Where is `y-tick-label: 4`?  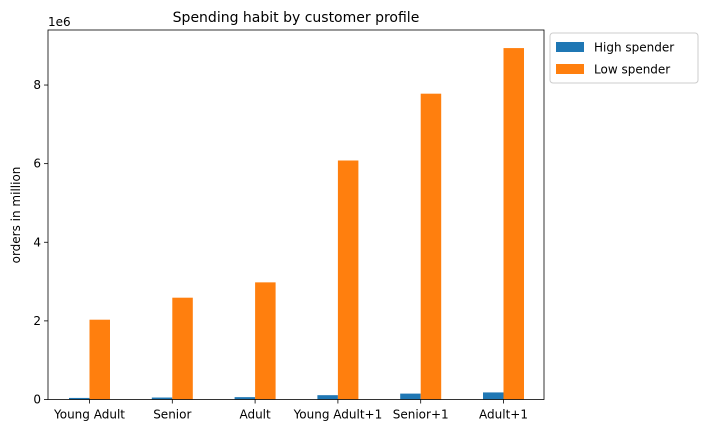 y-tick-label: 4 is located at coordinates (37, 242).